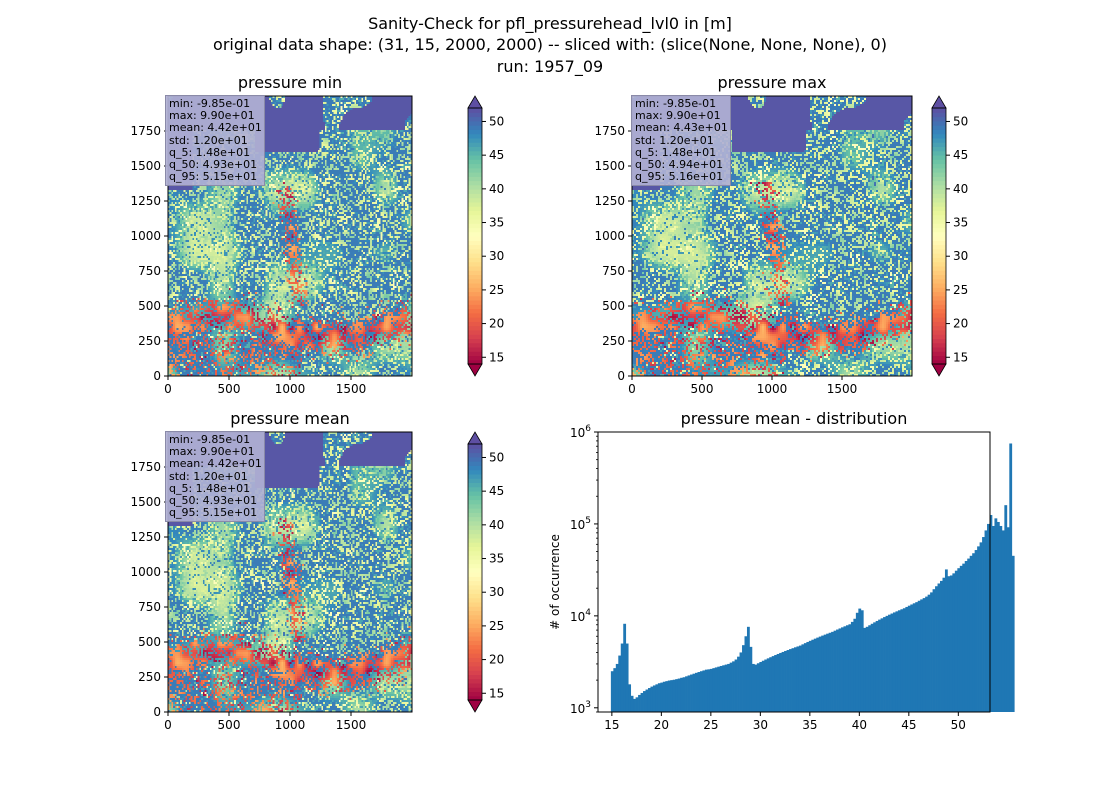 The image size is (1100, 800). I want to click on y-tick-label: 106, so click(580, 432).